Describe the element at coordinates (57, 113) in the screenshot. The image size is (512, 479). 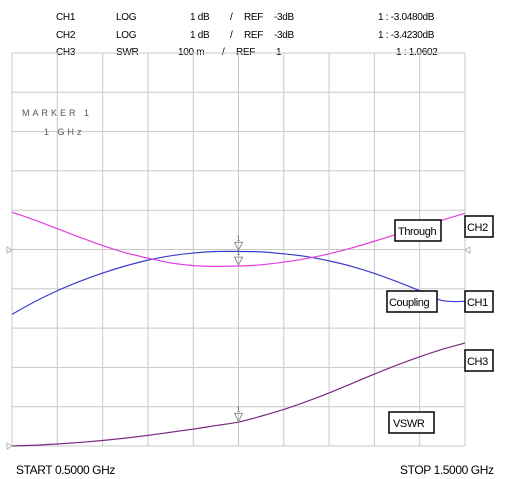
I see `marker-title: MARKER 1` at that location.